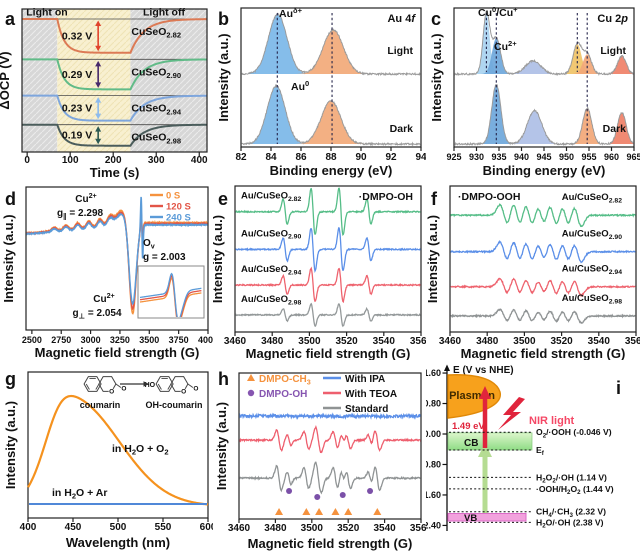  Describe the element at coordinates (156, 73) in the screenshot. I see `sample-label: CuSeO2.90` at that location.